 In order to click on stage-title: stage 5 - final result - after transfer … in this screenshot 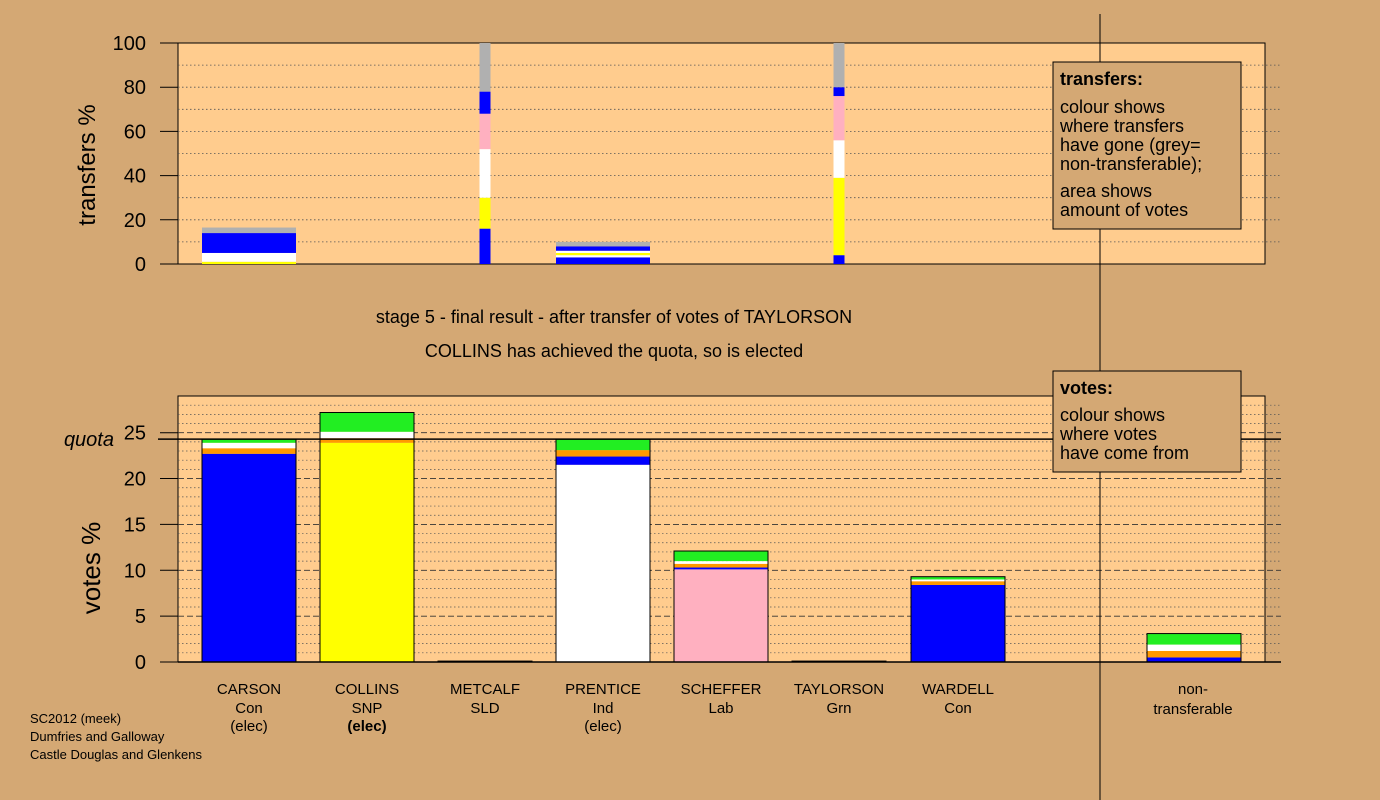, I will do `click(614, 317)`.